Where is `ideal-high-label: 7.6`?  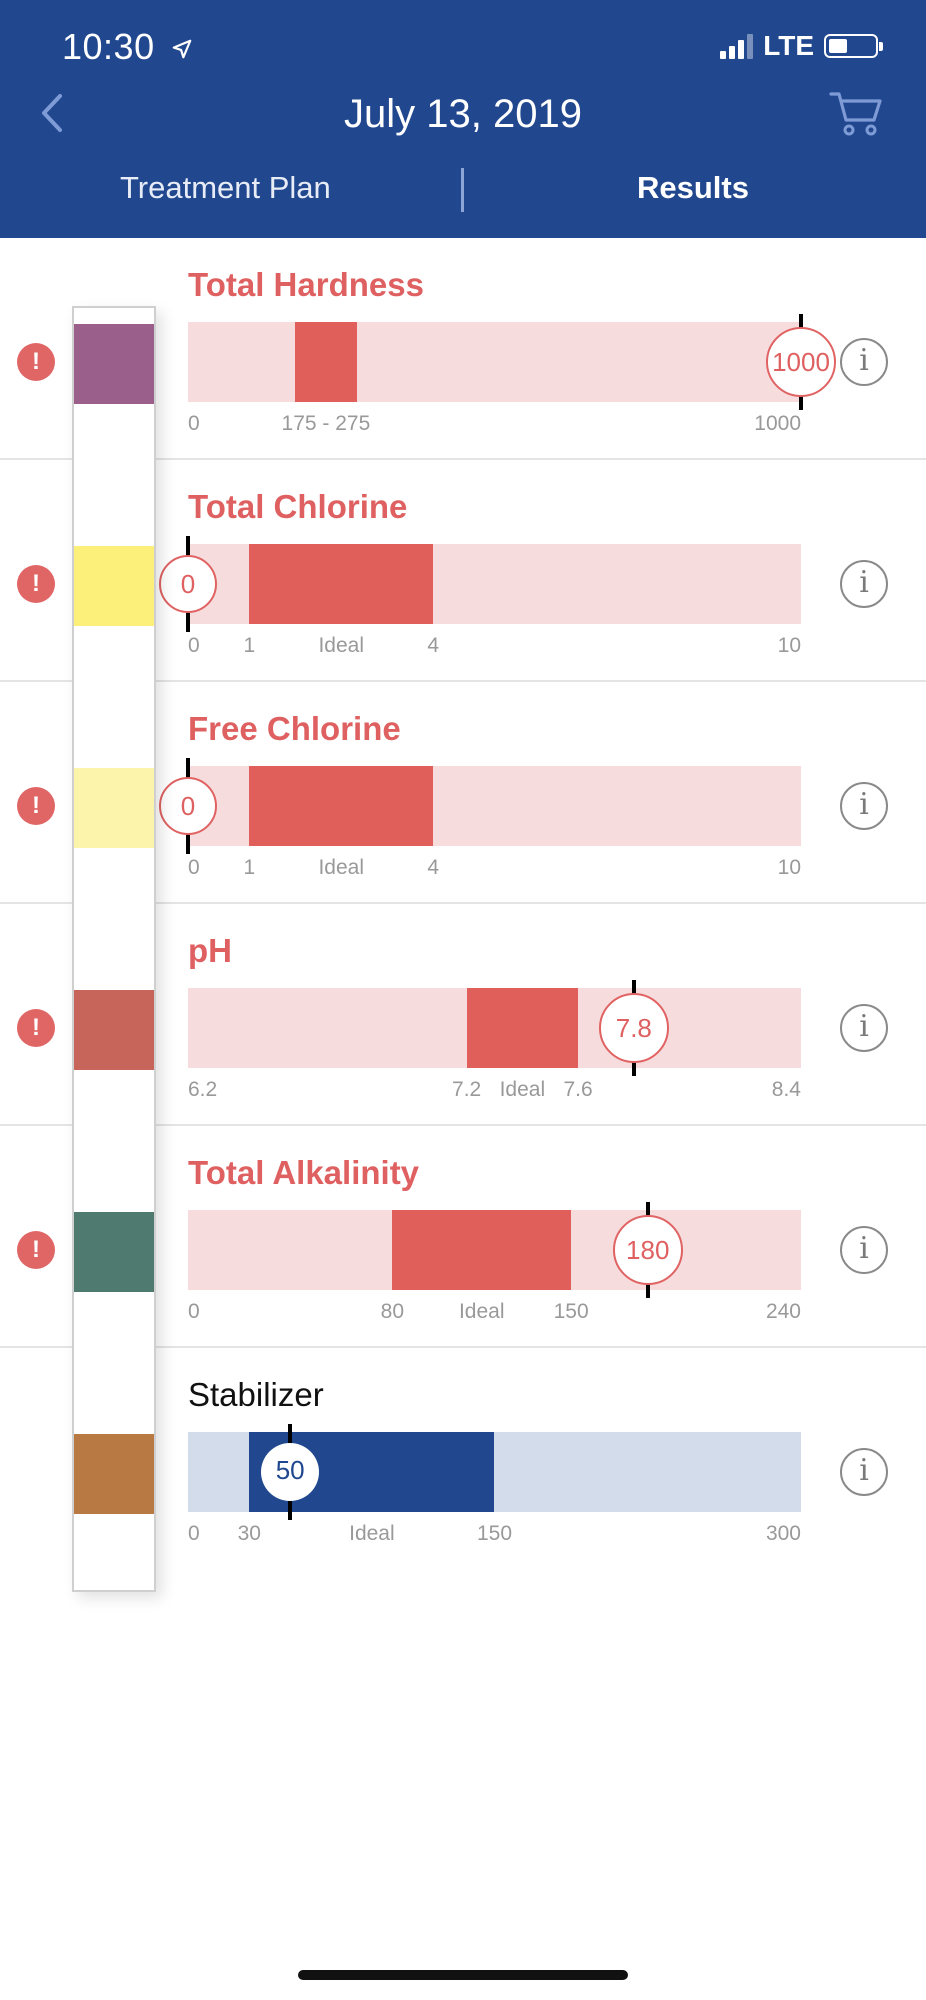
ideal-high-label: 7.6 is located at coordinates (578, 1089).